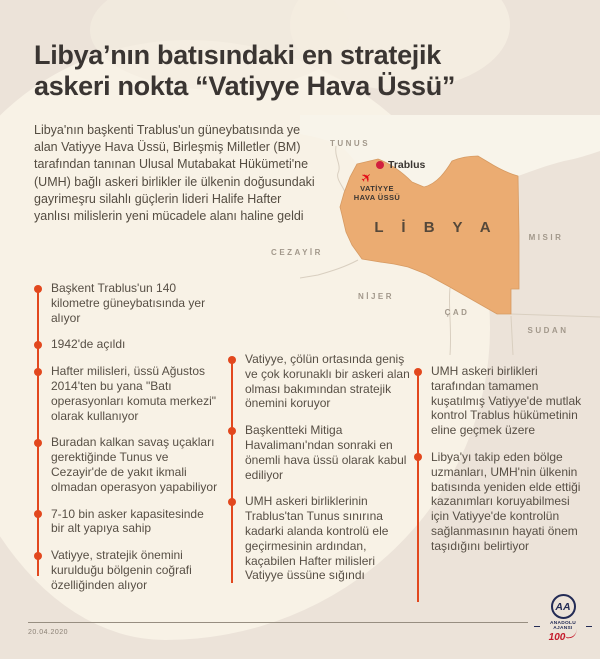  I want to click on algeria-niger-border-line, so click(329, 269).